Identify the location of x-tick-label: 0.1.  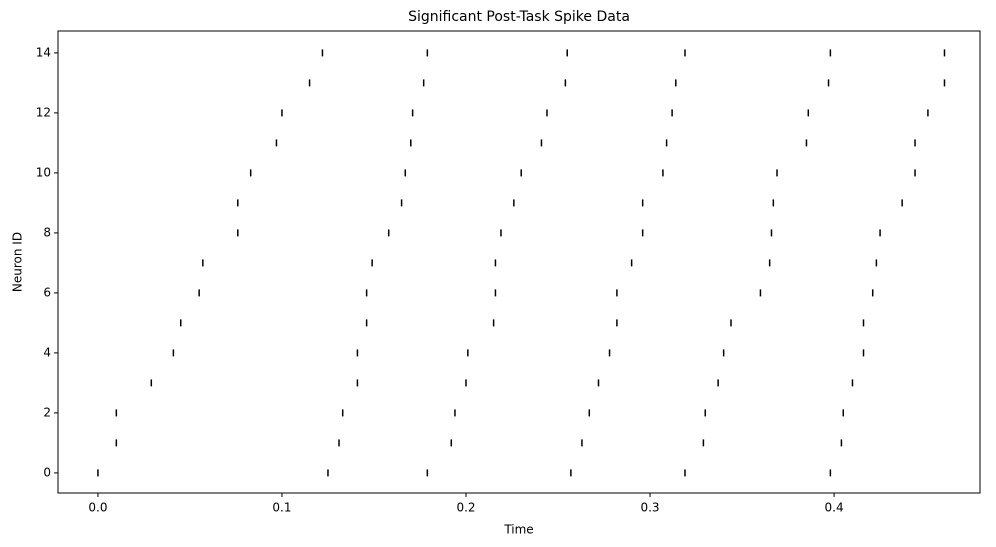
(281, 508).